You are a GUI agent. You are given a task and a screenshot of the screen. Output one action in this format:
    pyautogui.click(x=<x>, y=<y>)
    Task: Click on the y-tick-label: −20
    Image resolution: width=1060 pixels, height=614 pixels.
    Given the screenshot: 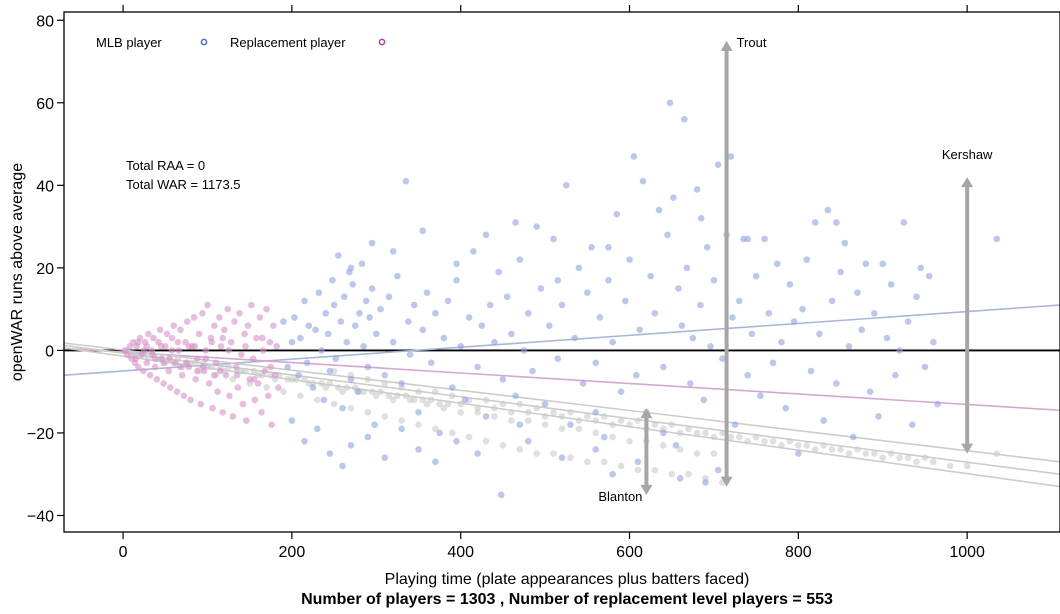 What is the action you would take?
    pyautogui.click(x=40, y=434)
    